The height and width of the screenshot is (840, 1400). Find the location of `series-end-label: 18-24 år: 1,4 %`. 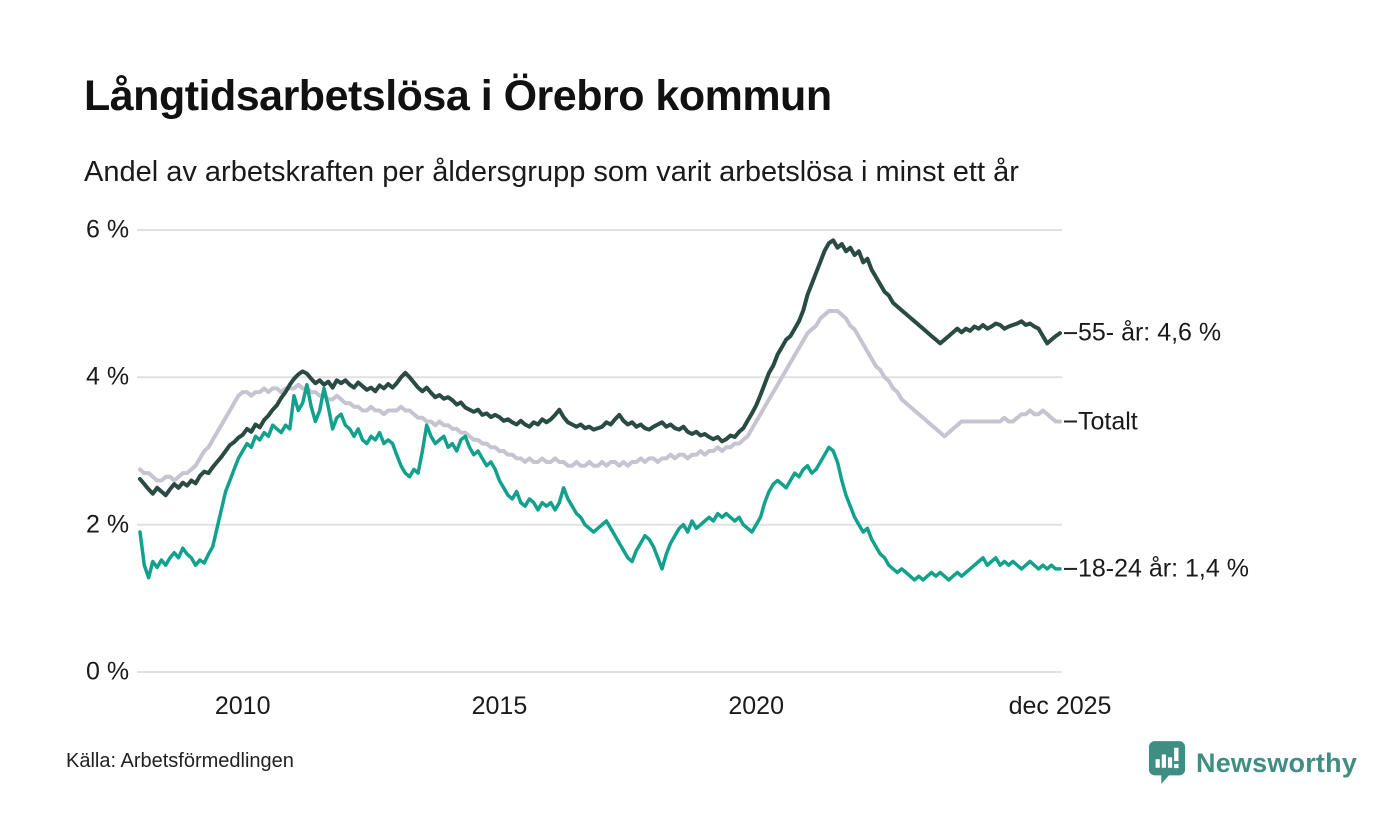

series-end-label: 18-24 år: 1,4 % is located at coordinates (1163, 568).